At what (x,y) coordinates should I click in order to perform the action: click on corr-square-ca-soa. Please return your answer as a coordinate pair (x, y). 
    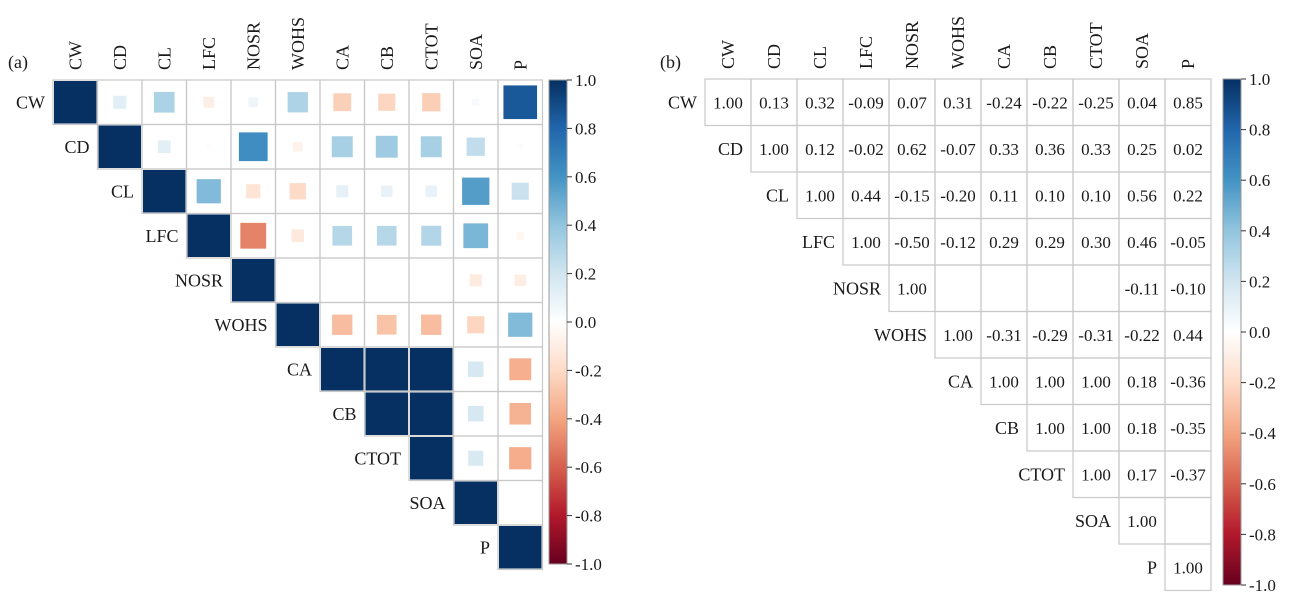
    Looking at the image, I should click on (476, 369).